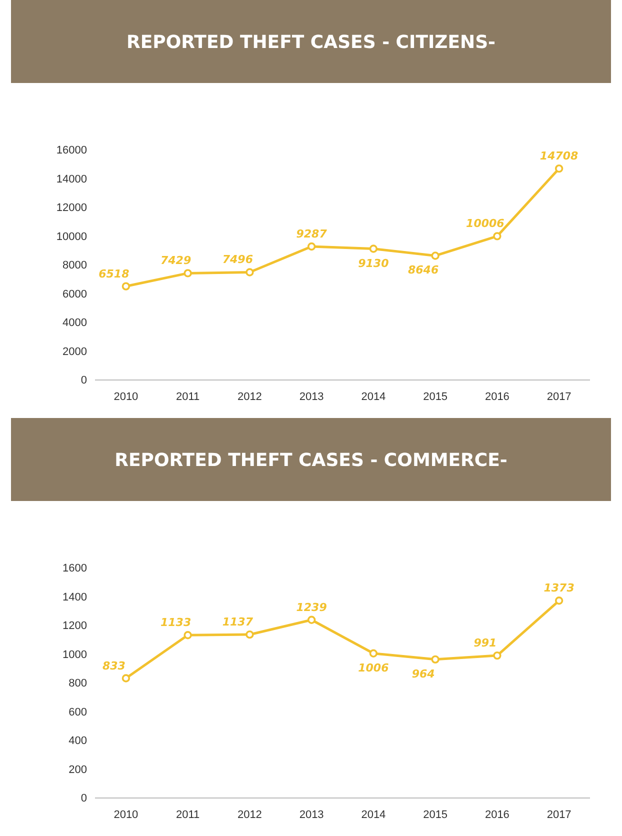  Describe the element at coordinates (114, 273) in the screenshot. I see `data-label: 6518` at that location.